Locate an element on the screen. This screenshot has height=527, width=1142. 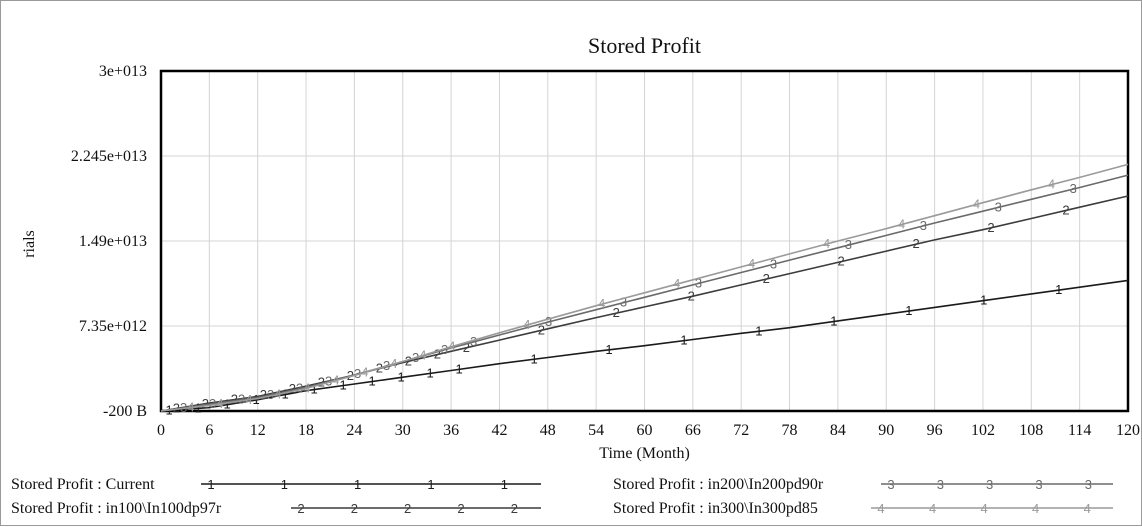
legend-label: Stored Profit : Current is located at coordinates (83, 484).